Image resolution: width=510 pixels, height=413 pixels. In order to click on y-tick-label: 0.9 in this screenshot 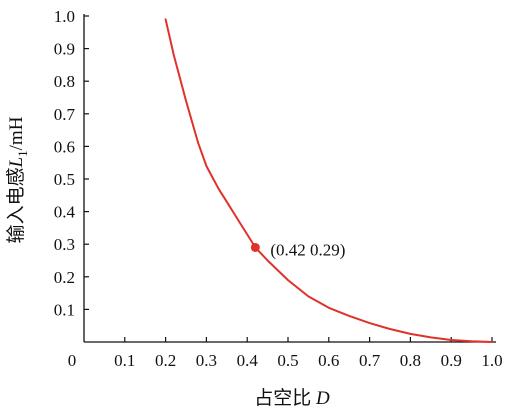, I will do `click(64, 49)`.